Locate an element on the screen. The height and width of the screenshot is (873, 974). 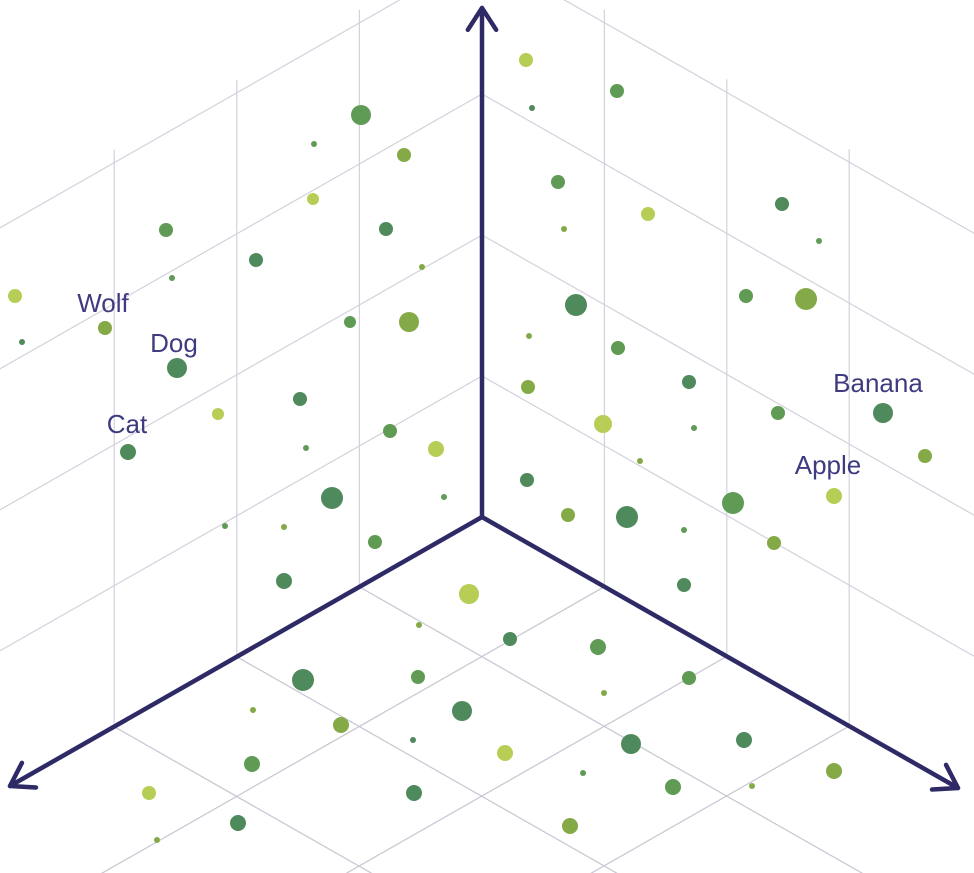
point-label-wolf: Wolf is located at coordinates (103, 303).